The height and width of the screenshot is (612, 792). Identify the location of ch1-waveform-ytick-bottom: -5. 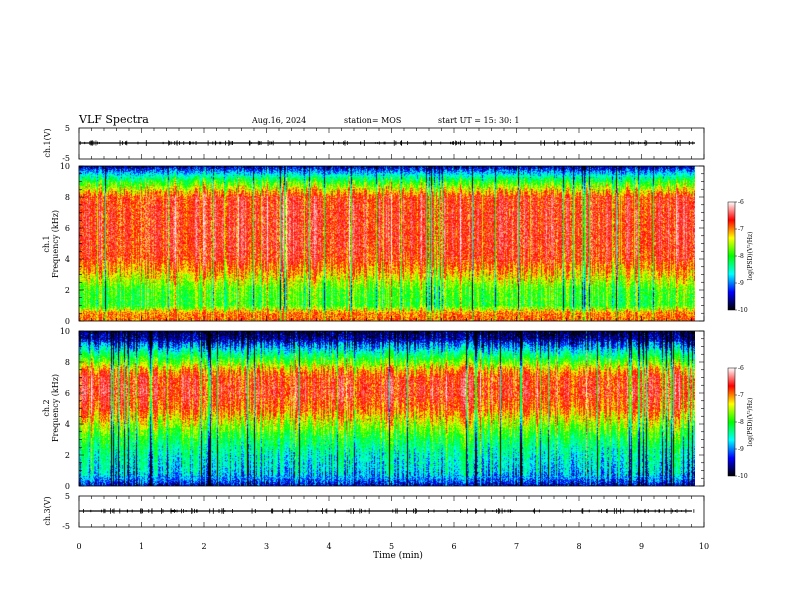
(66, 158).